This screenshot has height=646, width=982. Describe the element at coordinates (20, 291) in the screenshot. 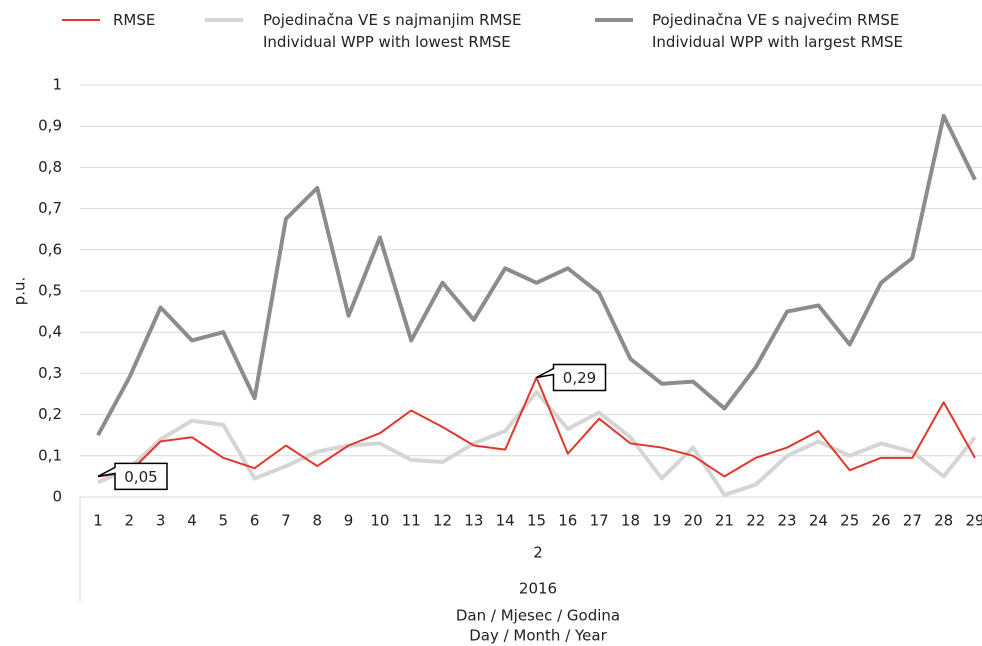

I see `y-axis-title: p.u.` at that location.